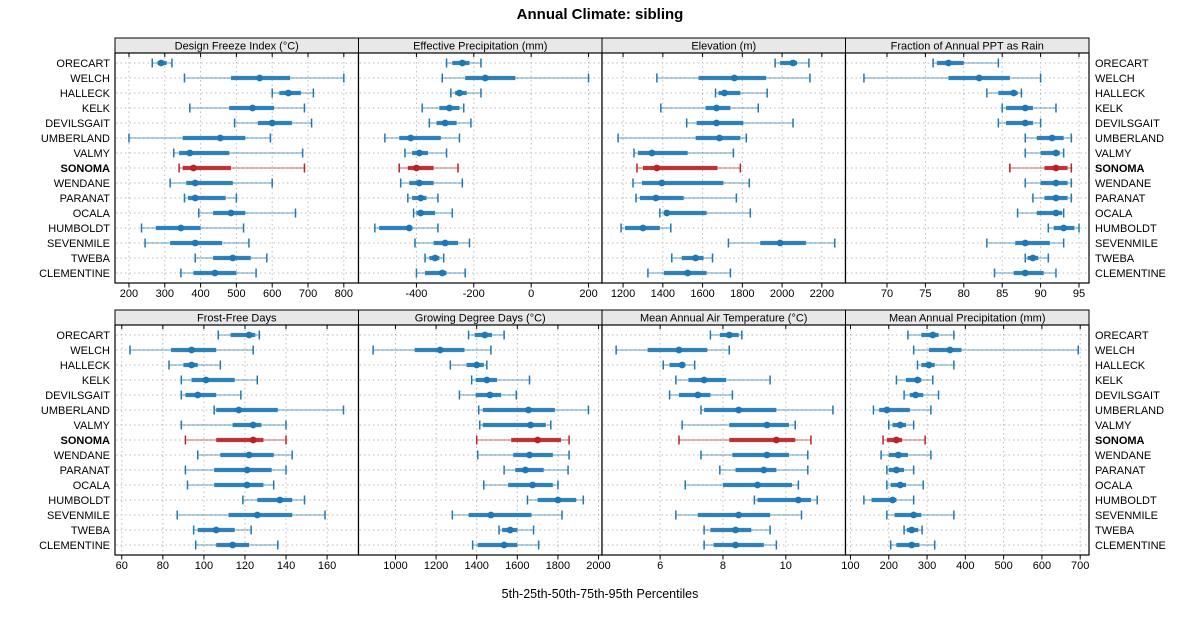 The image size is (1200, 625). Describe the element at coordinates (672, 350) in the screenshot. I see `percentile-row-welch` at that location.